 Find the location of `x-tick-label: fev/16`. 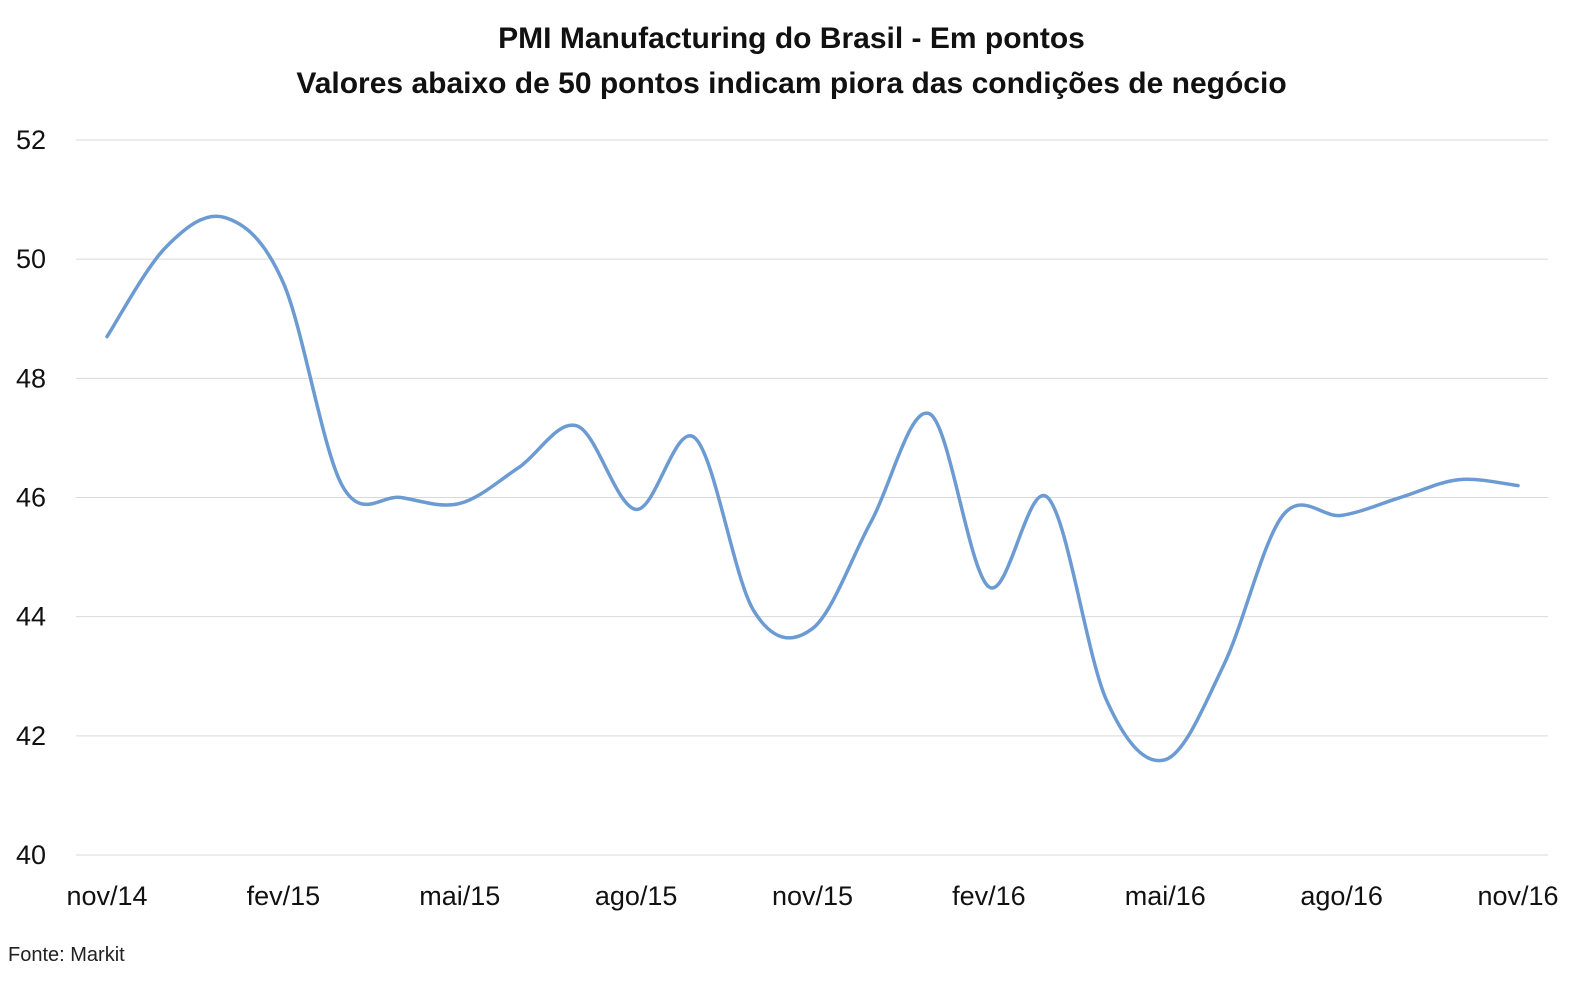

x-tick-label: fev/16 is located at coordinates (989, 896).